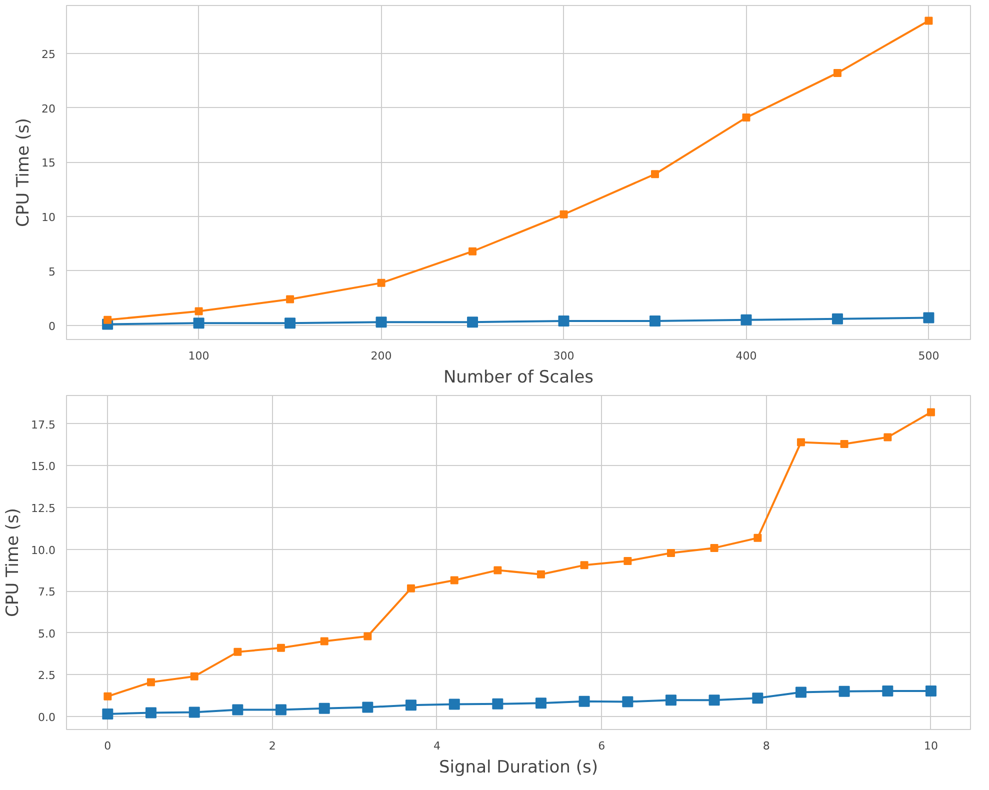  Describe the element at coordinates (49, 217) in the screenshot. I see `y-tick-label: 10` at that location.